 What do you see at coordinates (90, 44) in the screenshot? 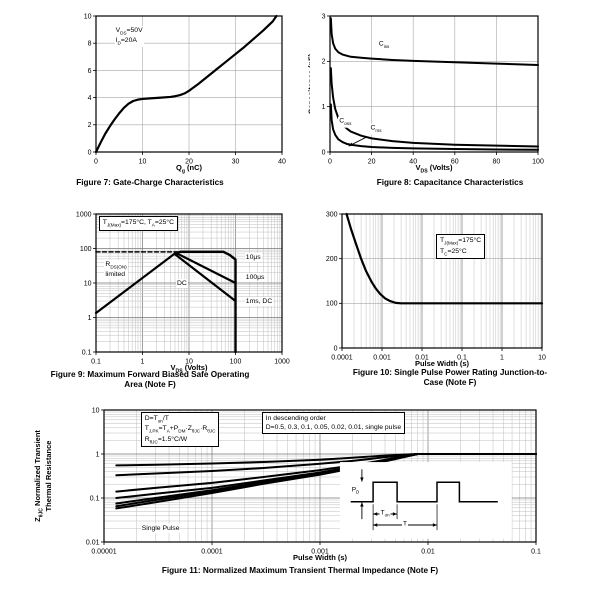
I see `svg-text: 8` at bounding box center [90, 44].